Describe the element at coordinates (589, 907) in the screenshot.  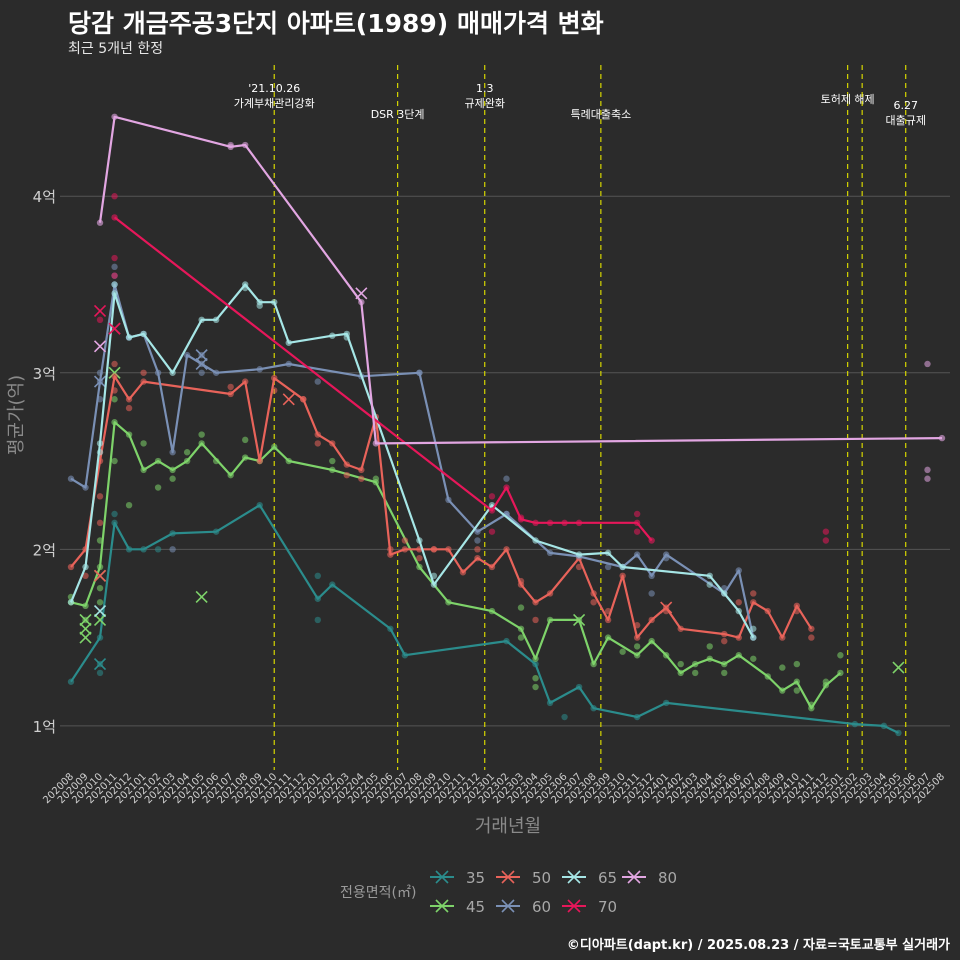
I see `legend-item-70: 70` at that location.